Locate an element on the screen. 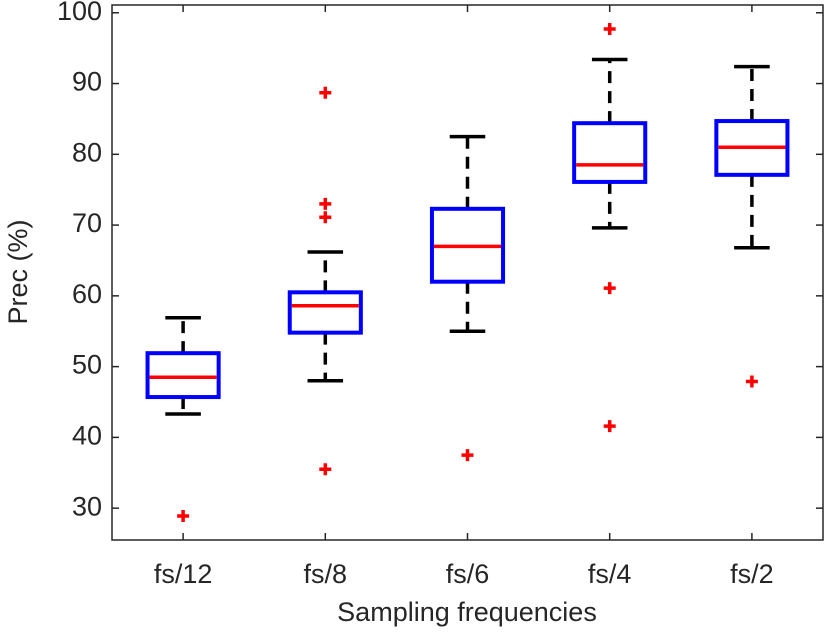 This screenshot has width=830, height=637. x-axis-label: Sampling frequencies is located at coordinates (467, 612).